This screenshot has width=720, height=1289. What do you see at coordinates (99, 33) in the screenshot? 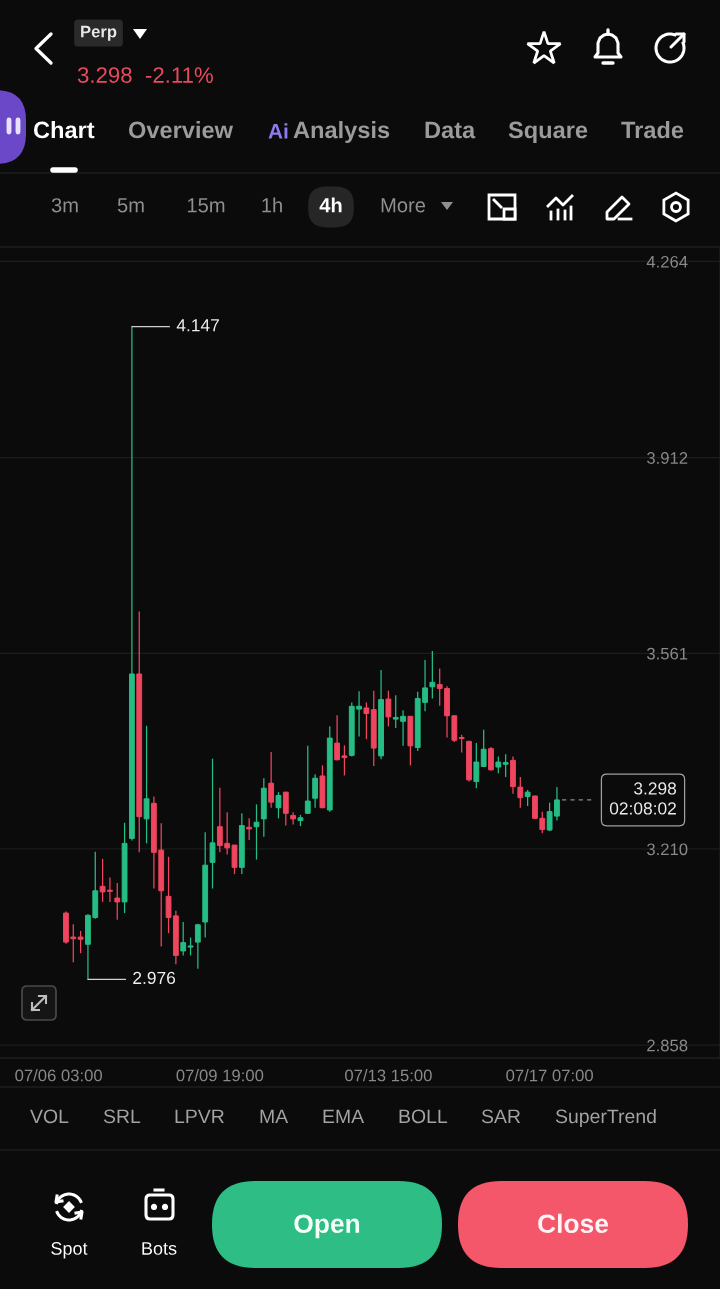
I see `text: Perp` at bounding box center [99, 33].